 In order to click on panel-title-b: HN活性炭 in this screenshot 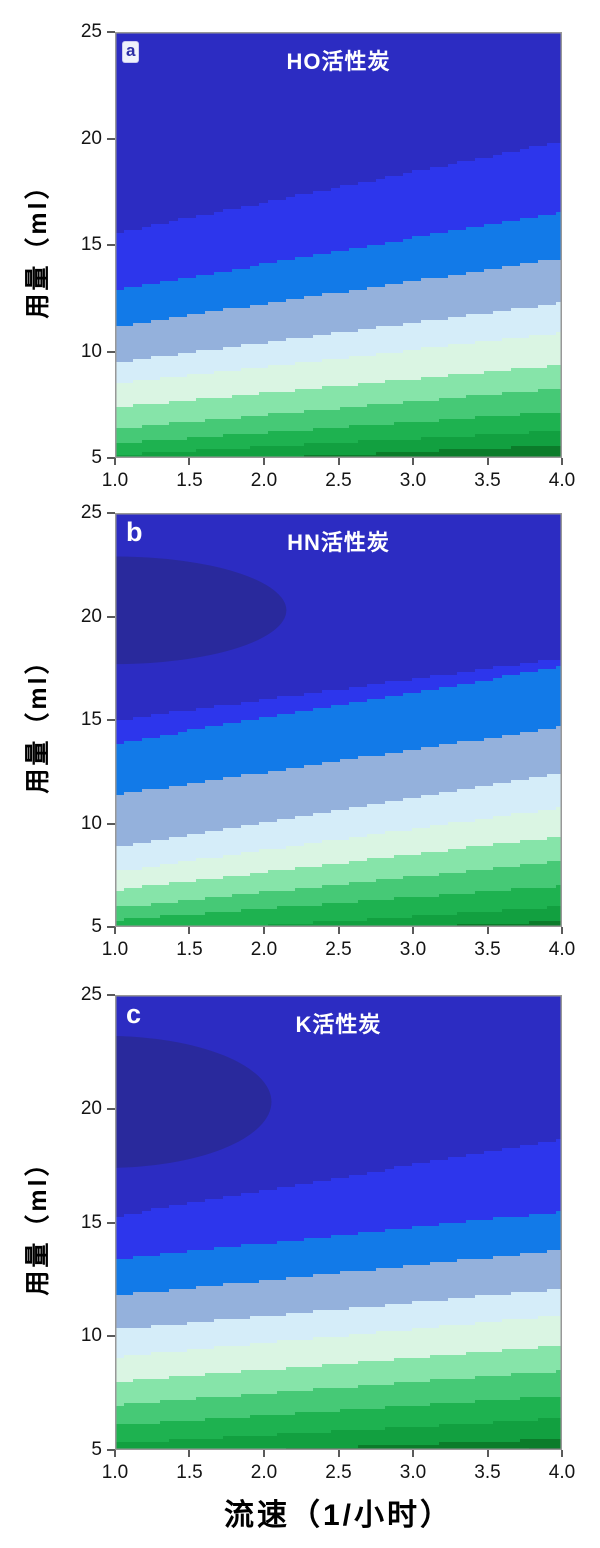, I will do `click(338, 542)`.